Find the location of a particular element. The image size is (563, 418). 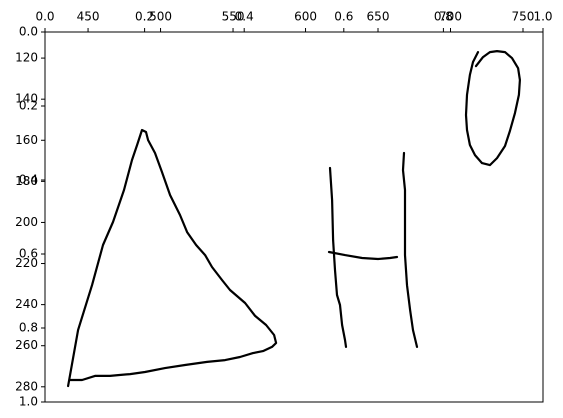

x-tick-label: 0.6 is located at coordinates (343, 17).